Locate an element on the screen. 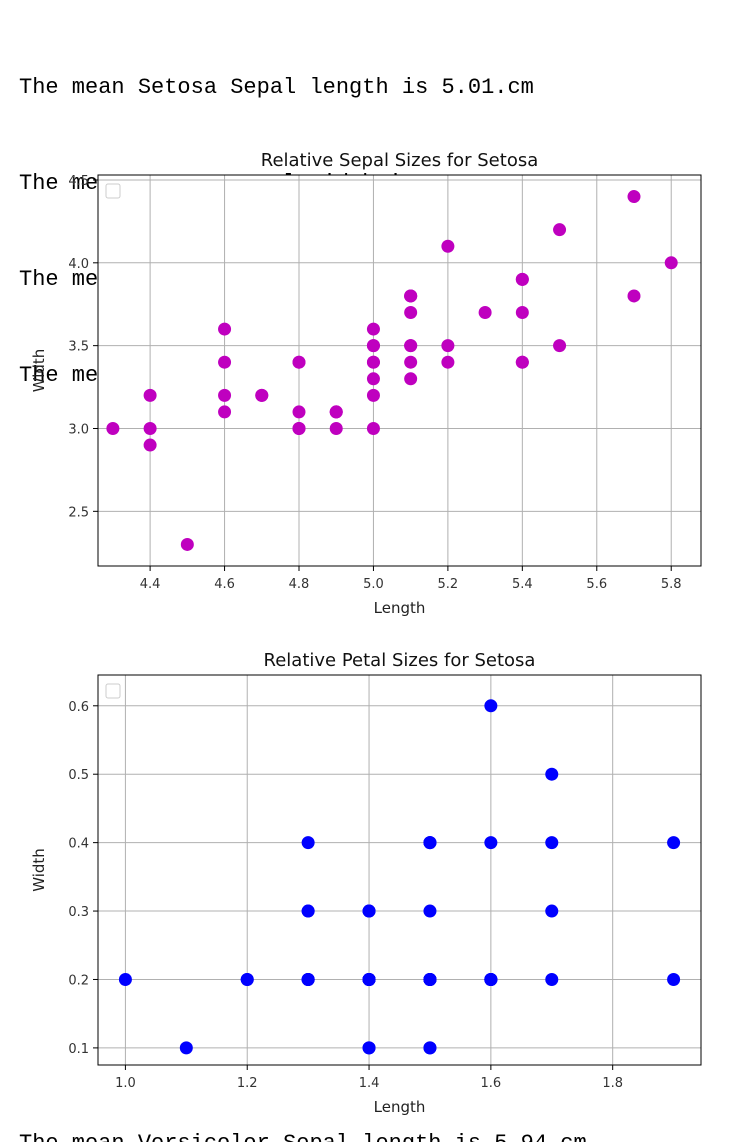  y-tick-label: 0.3 is located at coordinates (78, 912).